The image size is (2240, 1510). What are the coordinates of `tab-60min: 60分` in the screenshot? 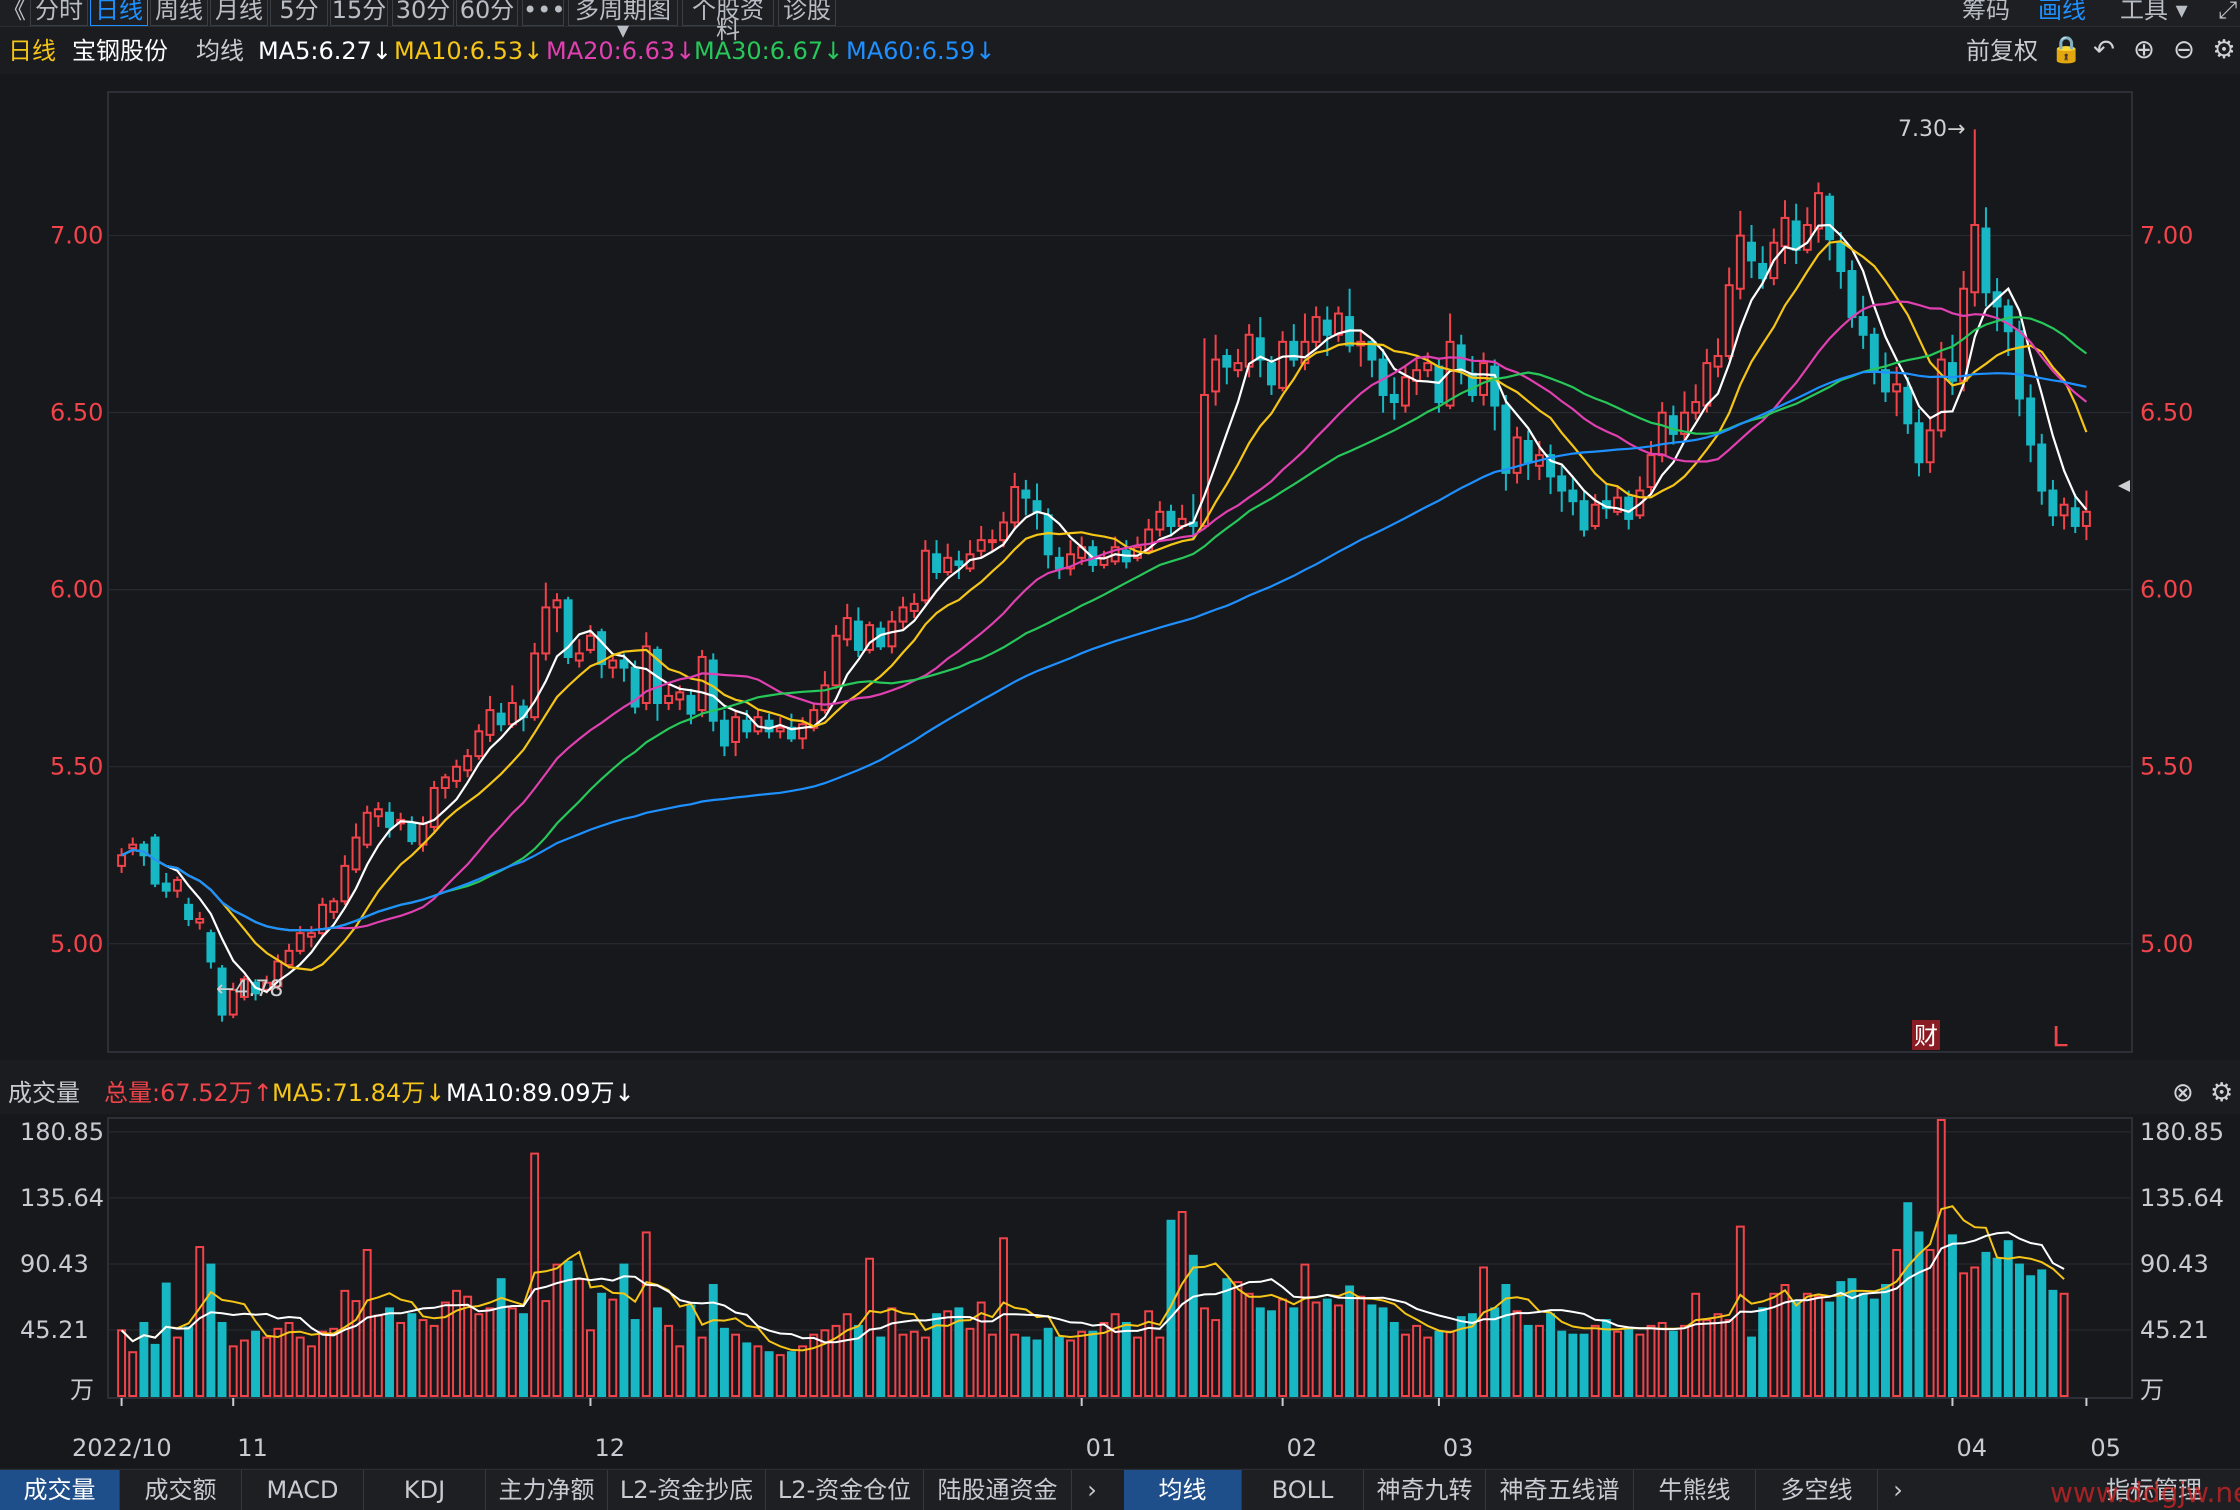 It's located at (487, 13).